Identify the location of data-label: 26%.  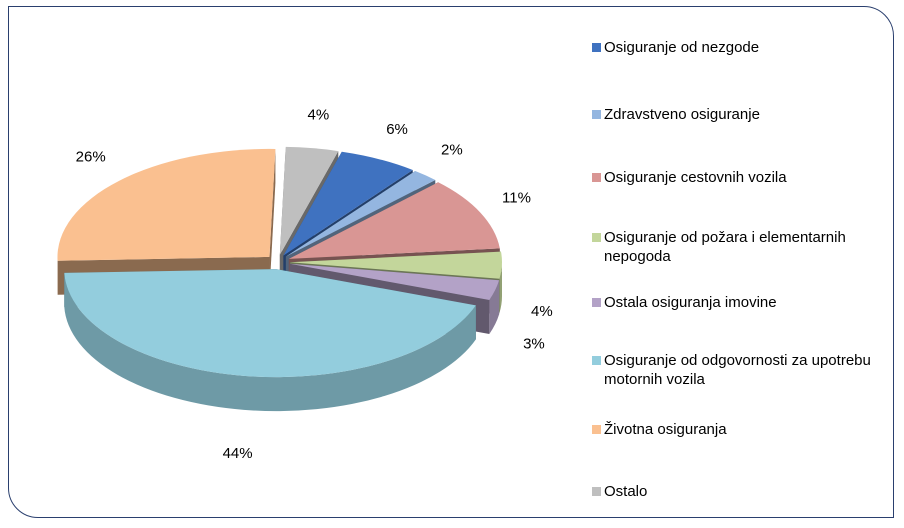
(91, 157).